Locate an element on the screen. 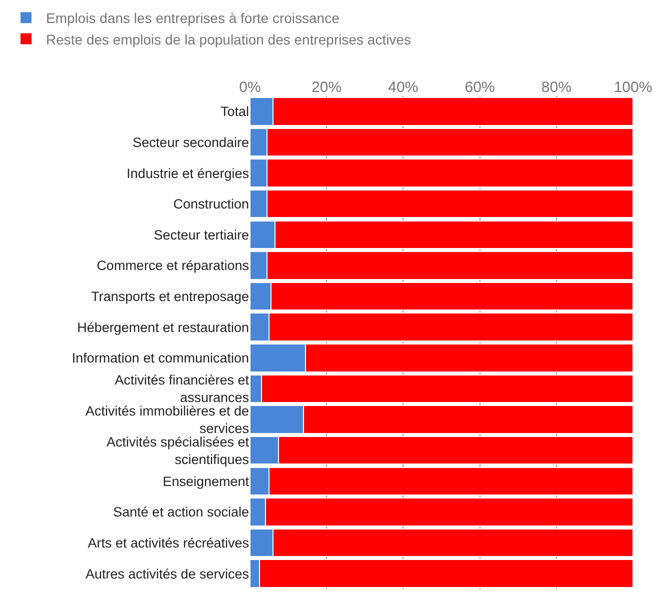 The height and width of the screenshot is (593, 653). y-tick-label: Total is located at coordinates (234, 112).